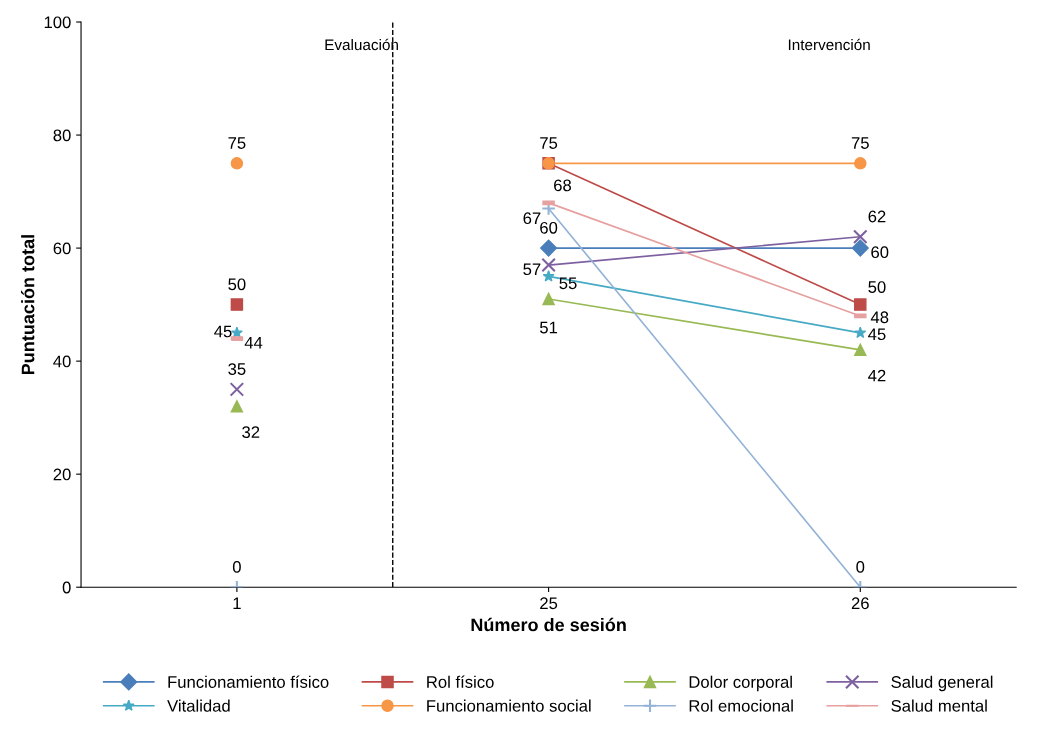 The image size is (1039, 734). What do you see at coordinates (57, 22) in the screenshot?
I see `y-tick-label: 100` at bounding box center [57, 22].